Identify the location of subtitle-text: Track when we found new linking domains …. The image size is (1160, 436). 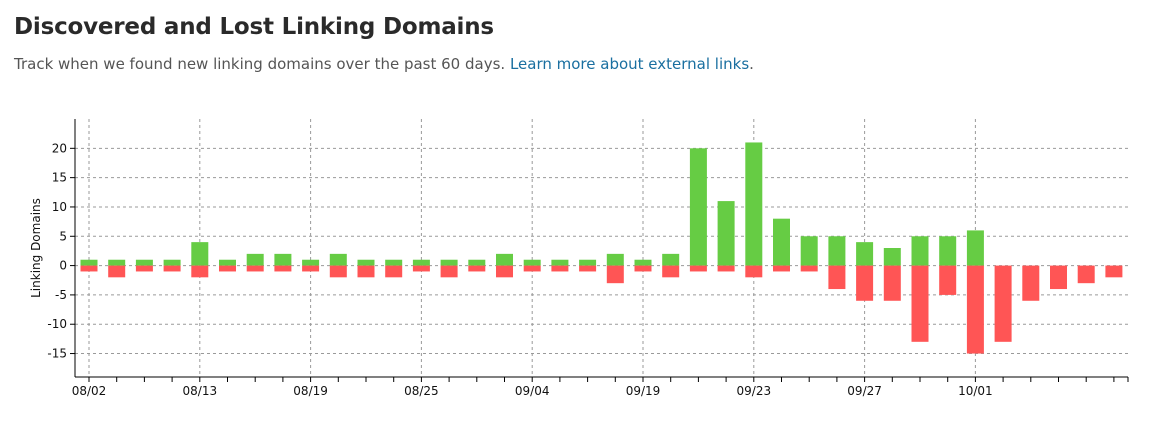
(260, 64).